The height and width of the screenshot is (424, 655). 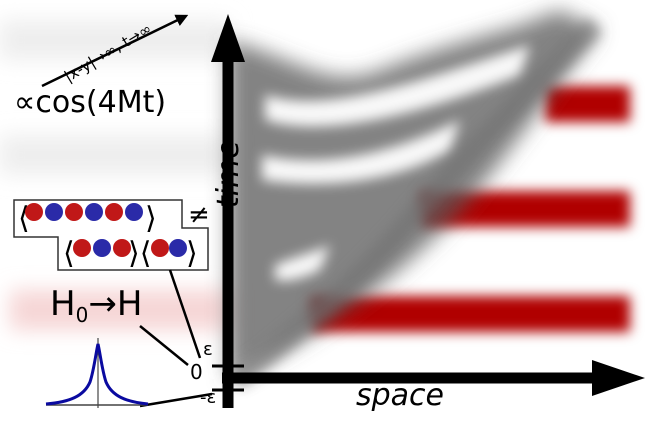 I want to click on space-axis-arrowhead, so click(x=618, y=378).